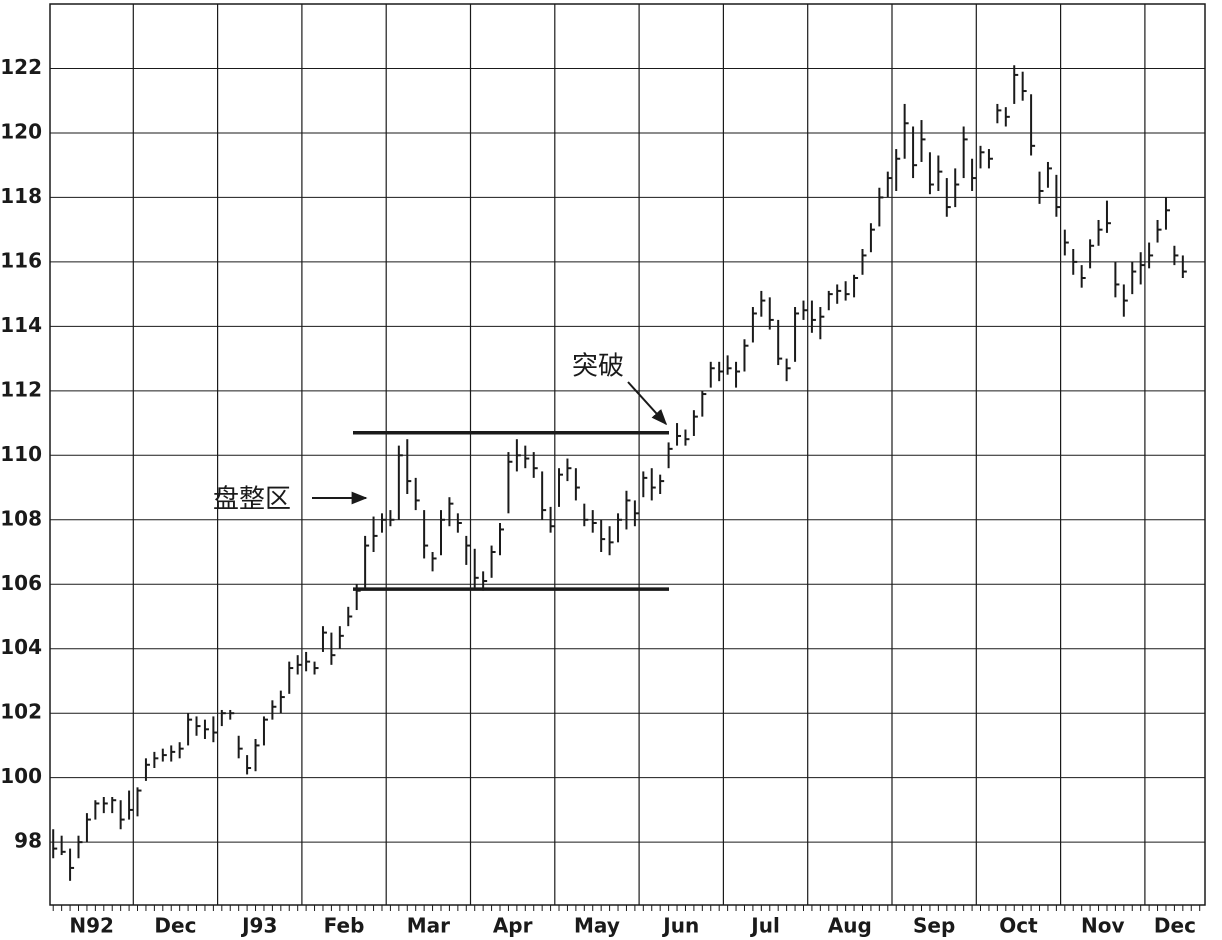  What do you see at coordinates (21, 518) in the screenshot?
I see `y-tick-label: 108` at bounding box center [21, 518].